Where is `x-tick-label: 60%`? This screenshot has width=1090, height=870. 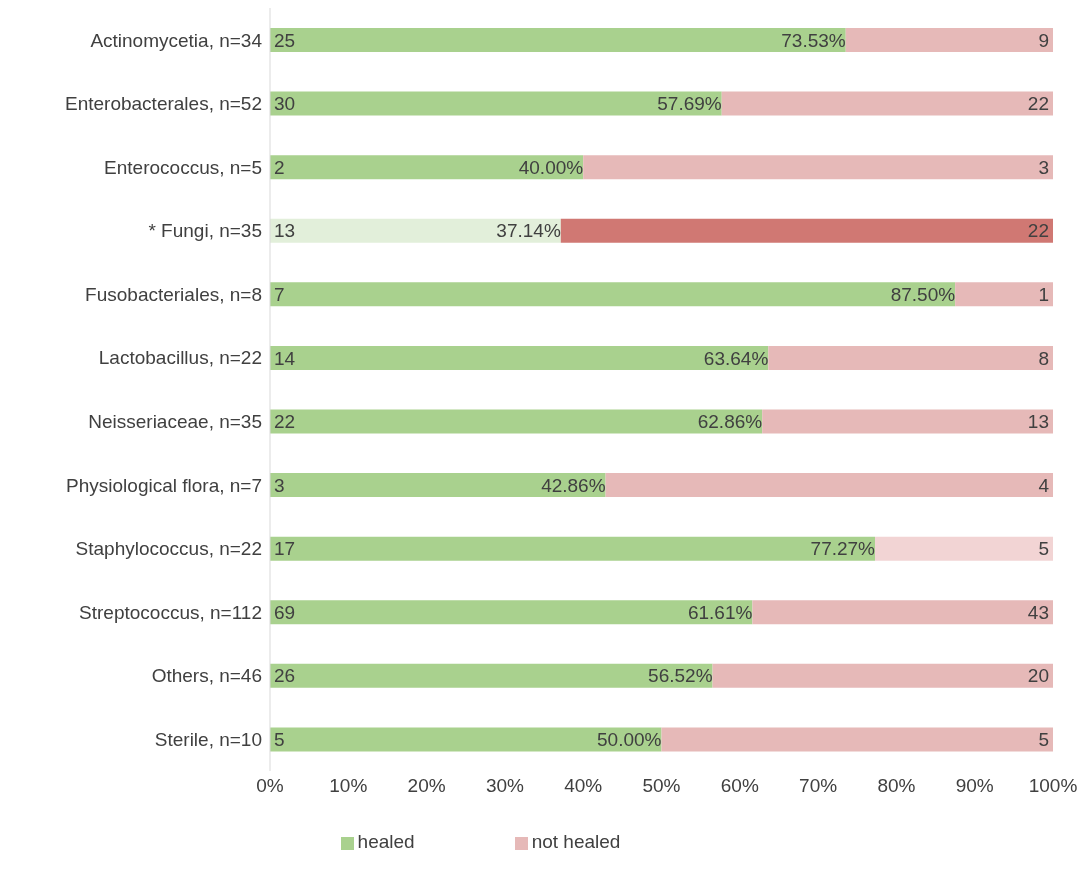 x-tick-label: 60% is located at coordinates (739, 786).